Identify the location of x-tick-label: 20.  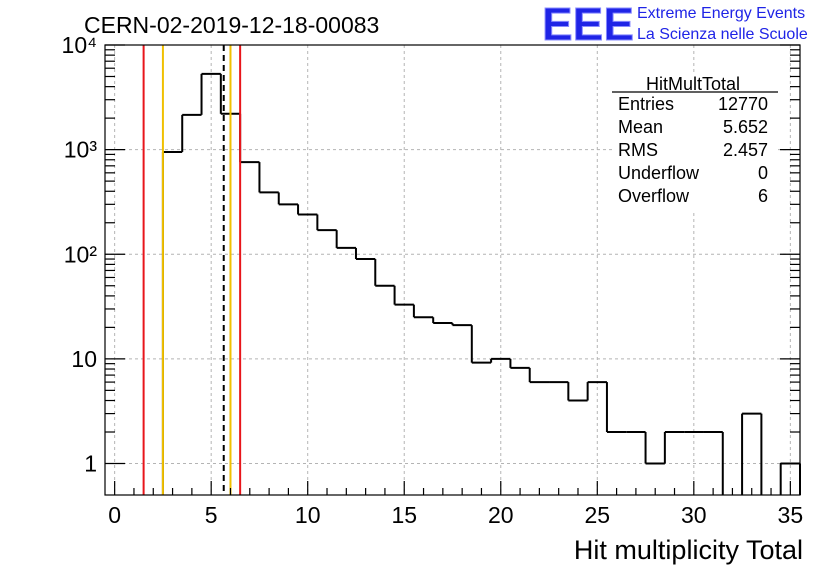
(501, 515).